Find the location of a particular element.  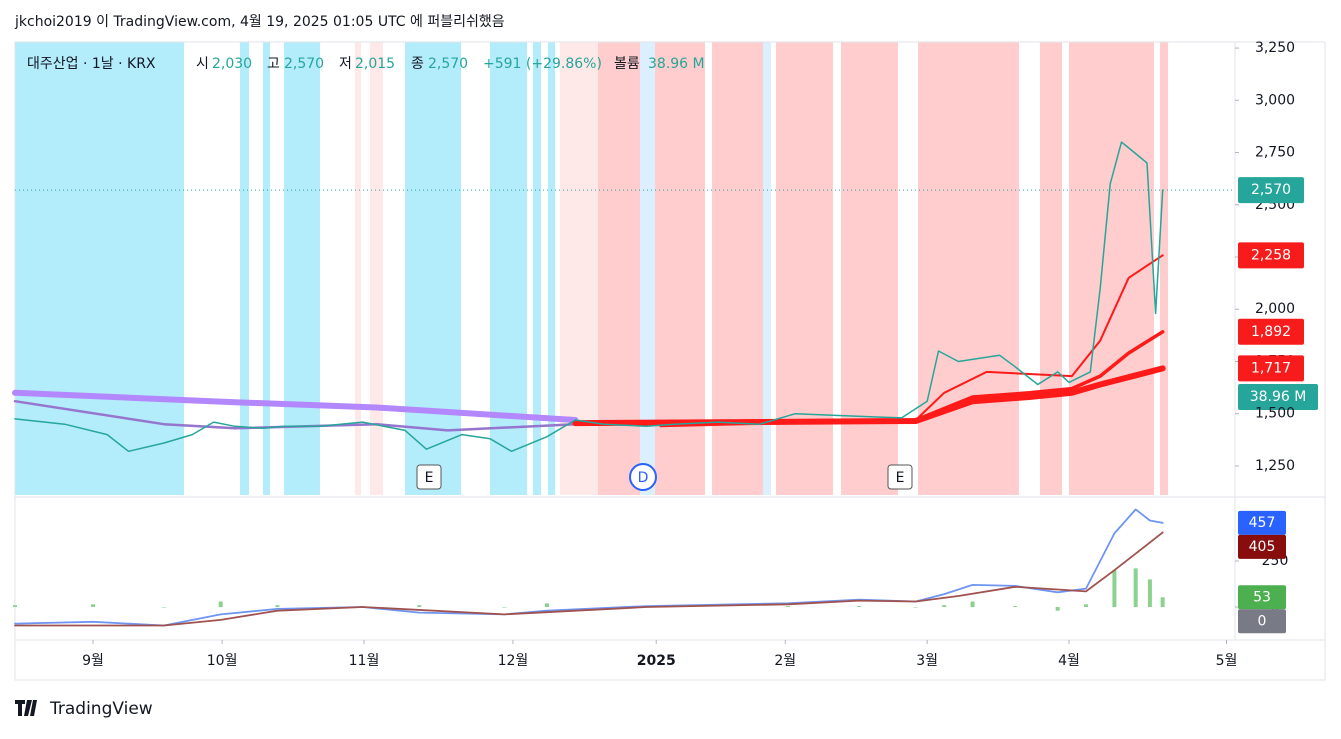

volume-badge: 38.96 M is located at coordinates (1278, 397).